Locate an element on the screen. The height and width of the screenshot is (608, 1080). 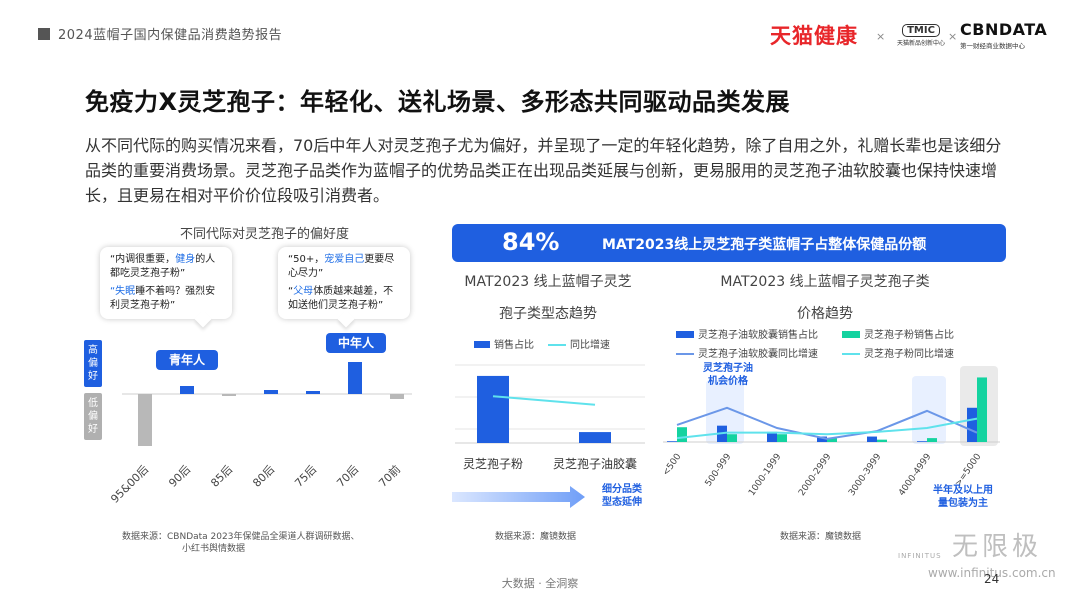
kpi-value: 84% is located at coordinates (531, 242).